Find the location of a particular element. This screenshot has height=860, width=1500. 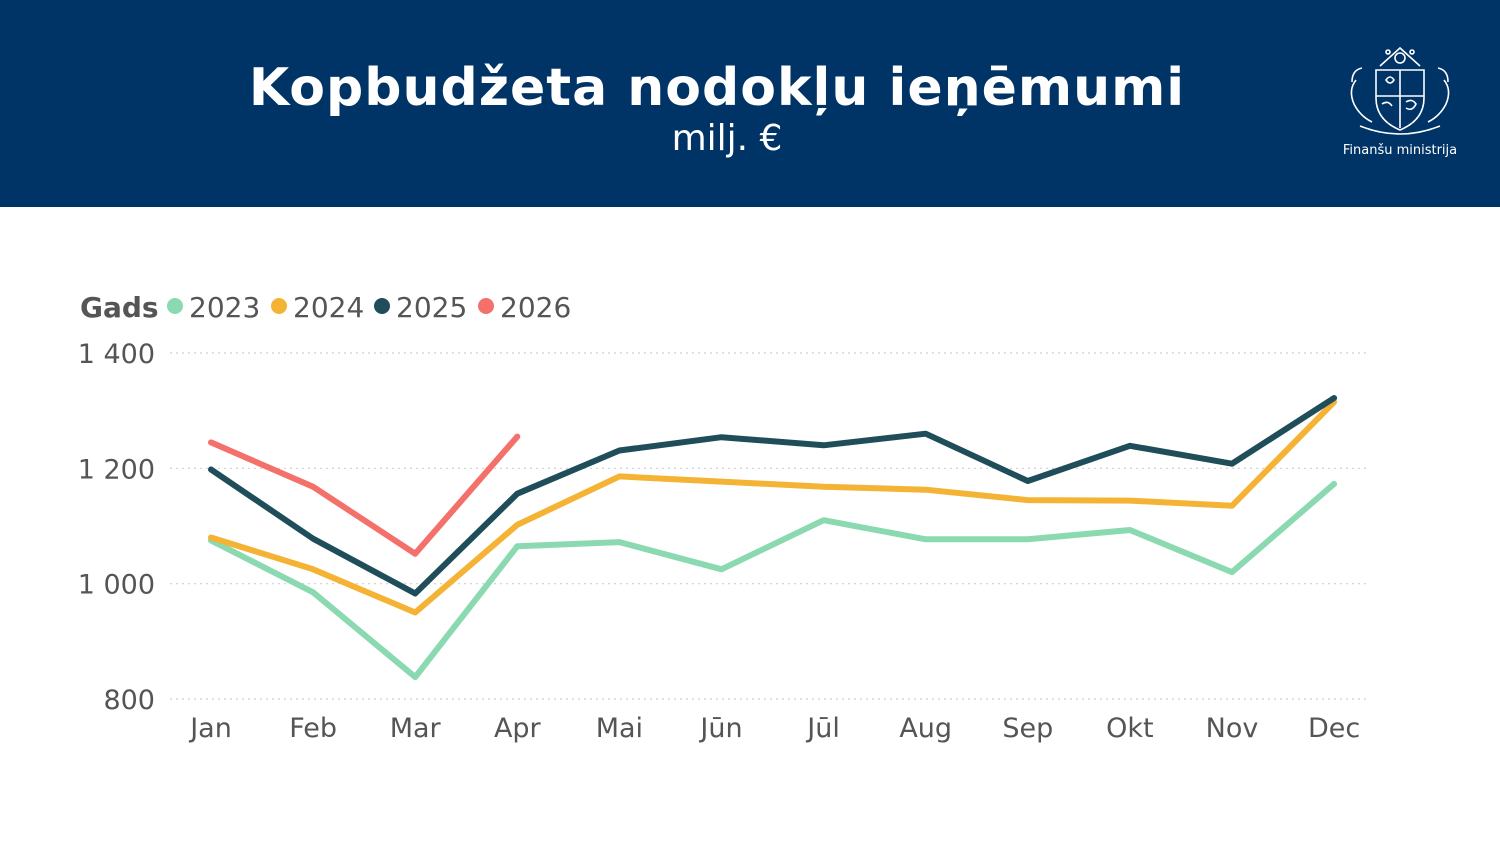

x-tick-label: Sep is located at coordinates (1027, 728).